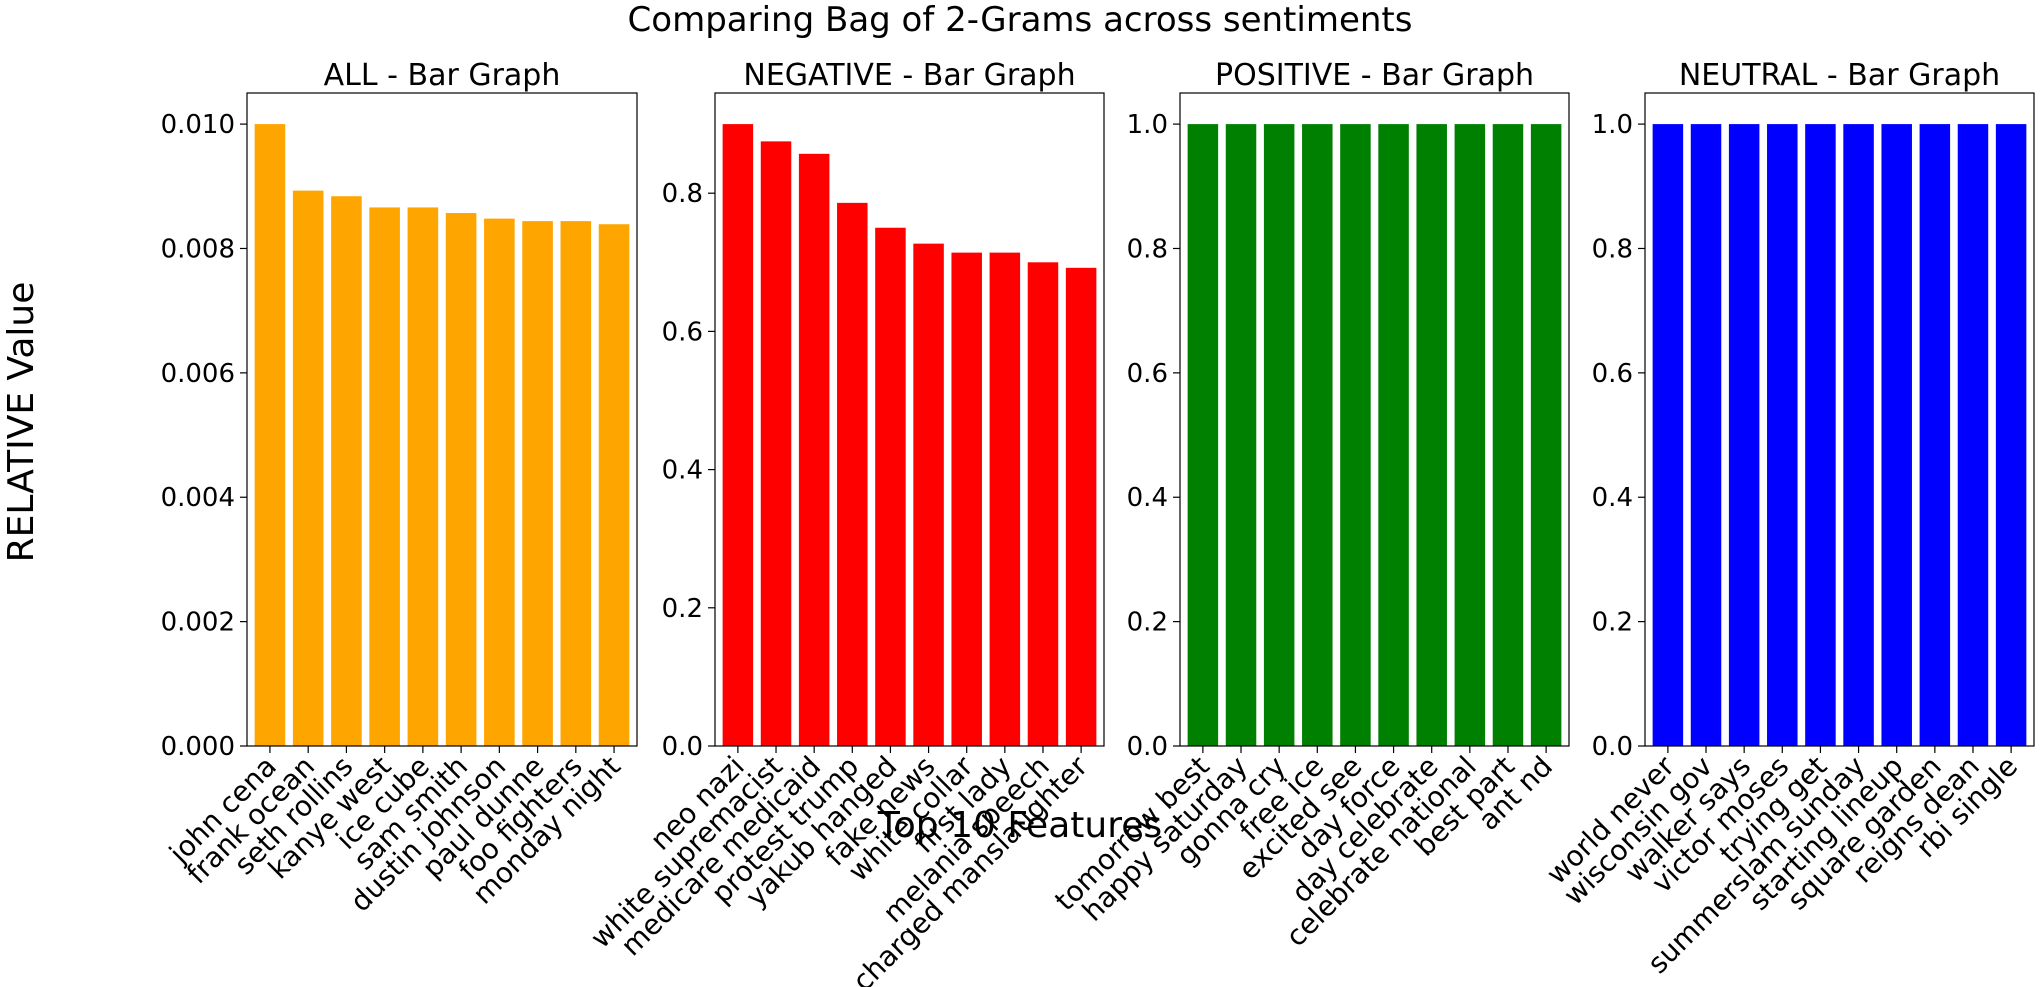  What do you see at coordinates (198, 623) in the screenshot?
I see `y-tick-label: 0.002` at bounding box center [198, 623].